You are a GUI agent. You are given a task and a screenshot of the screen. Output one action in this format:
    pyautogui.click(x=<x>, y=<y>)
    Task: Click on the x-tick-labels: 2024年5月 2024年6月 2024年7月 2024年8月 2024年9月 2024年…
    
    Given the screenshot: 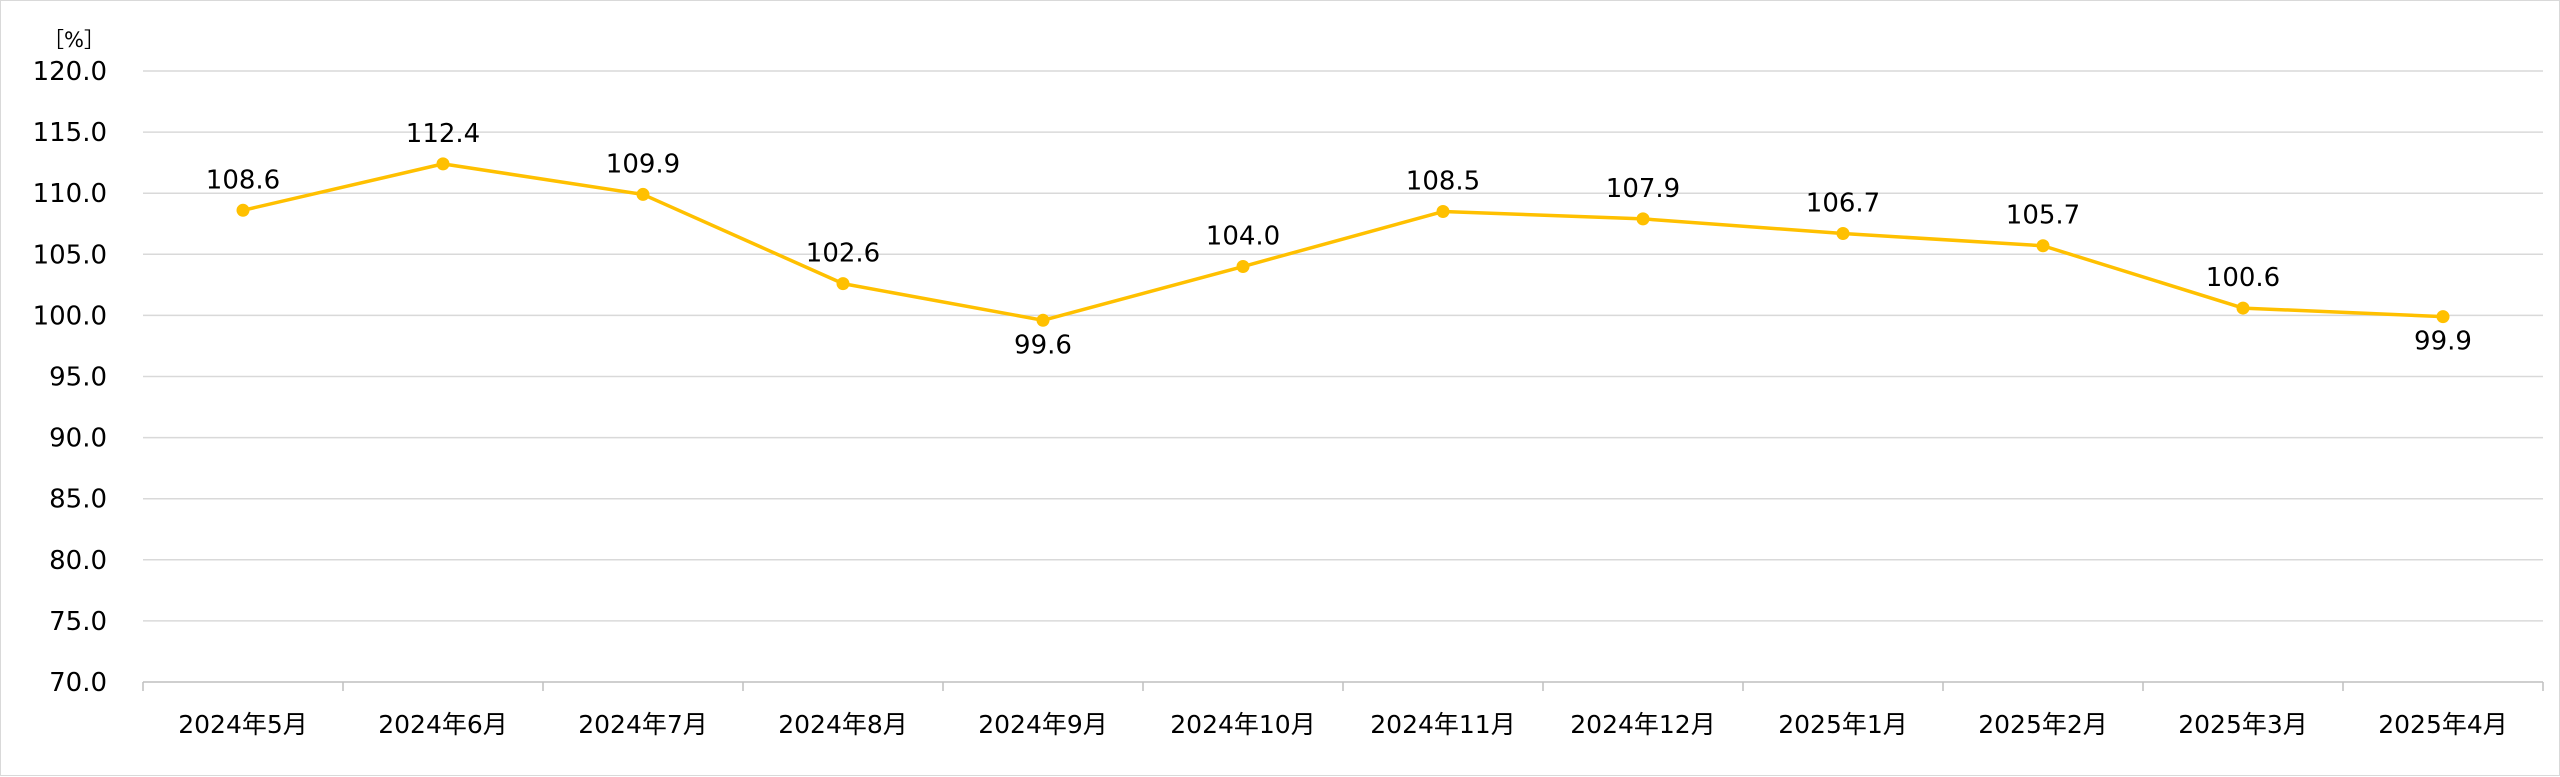 What is the action you would take?
    pyautogui.click(x=1343, y=724)
    